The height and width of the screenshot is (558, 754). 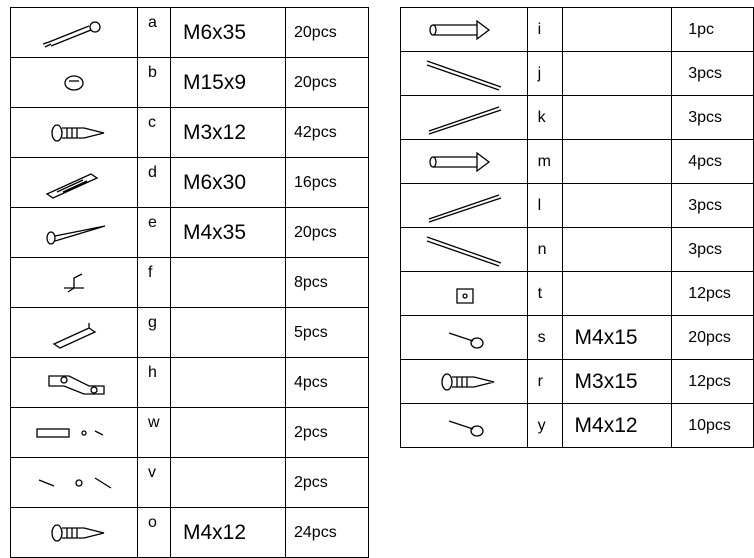 I want to click on part-row: k 3pcs, so click(x=577, y=117).